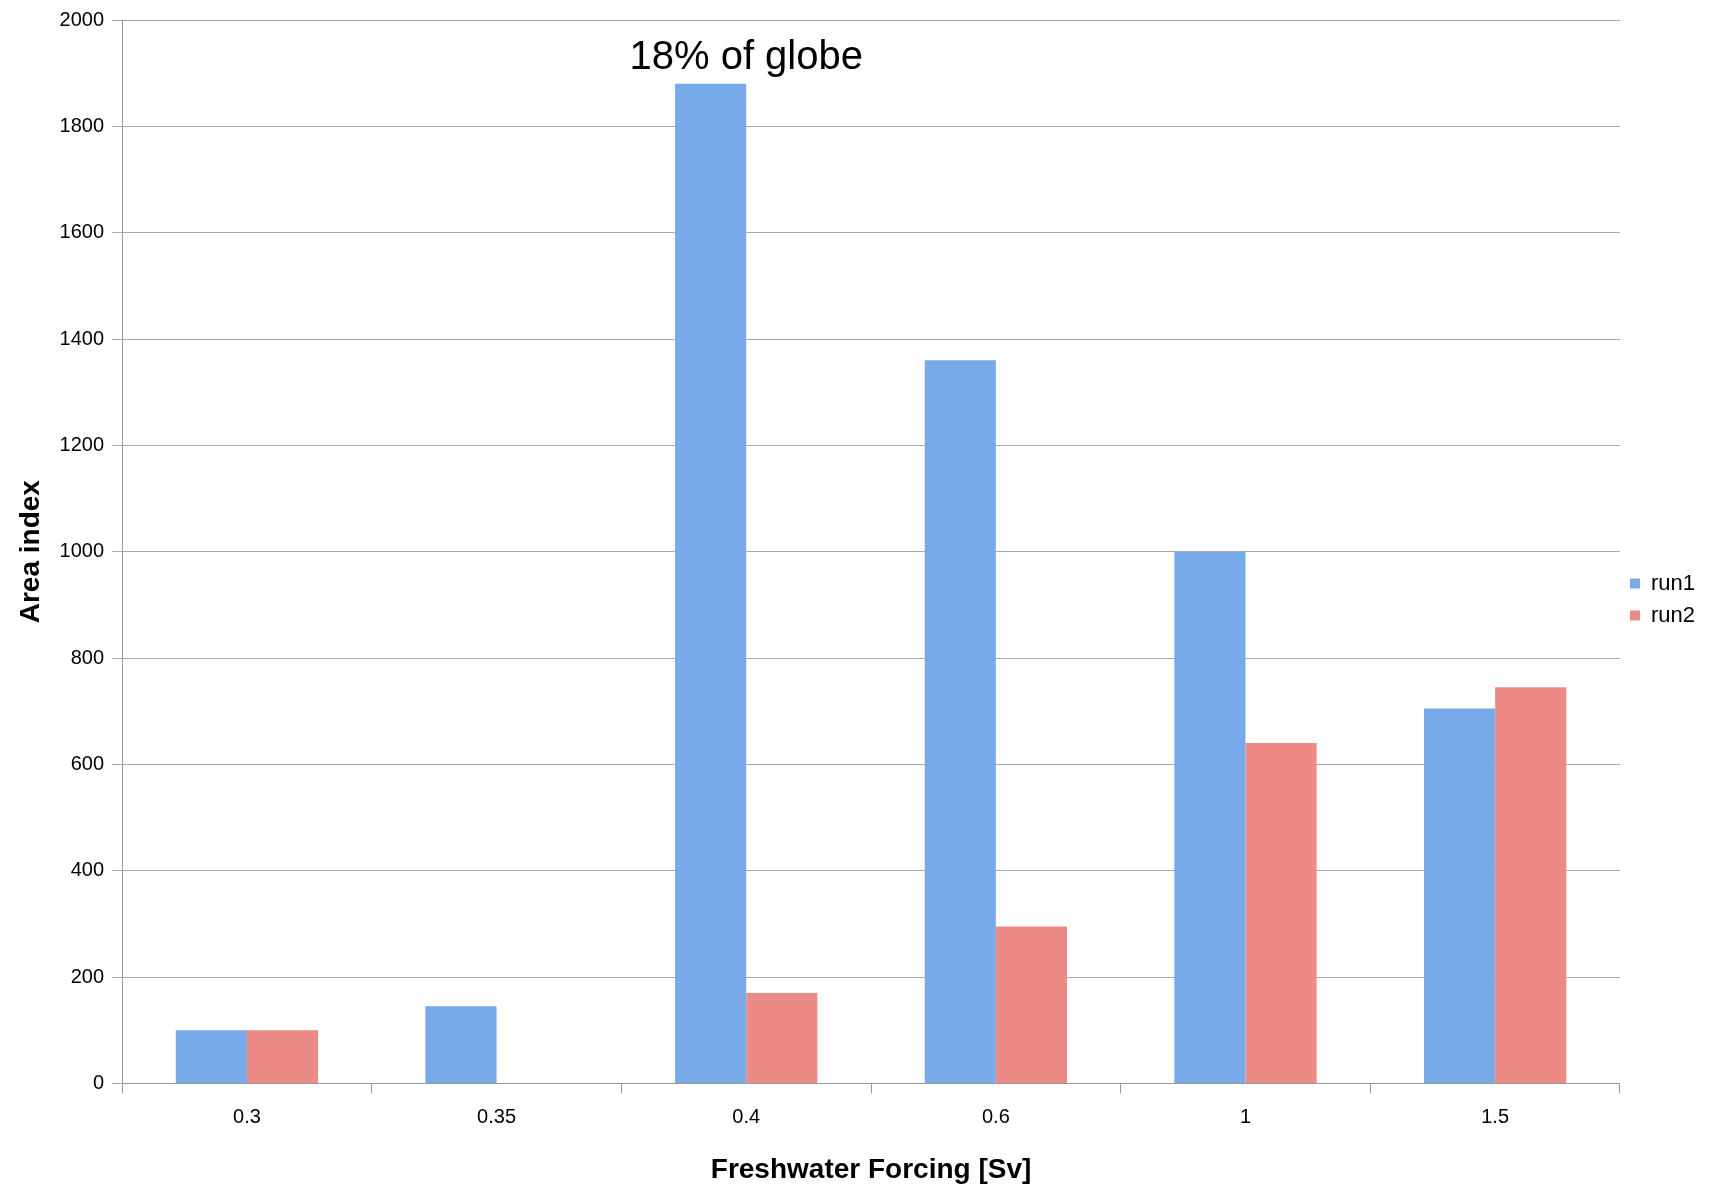 The width and height of the screenshot is (1715, 1201). Describe the element at coordinates (87, 656) in the screenshot. I see `y-tick-label: 800` at that location.